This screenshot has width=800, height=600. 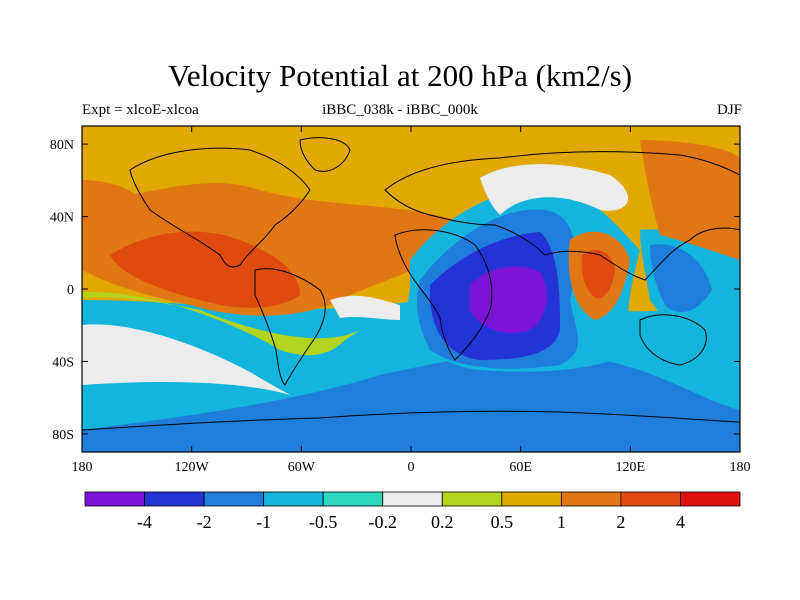 I want to click on season-label: DJF, so click(x=729, y=110).